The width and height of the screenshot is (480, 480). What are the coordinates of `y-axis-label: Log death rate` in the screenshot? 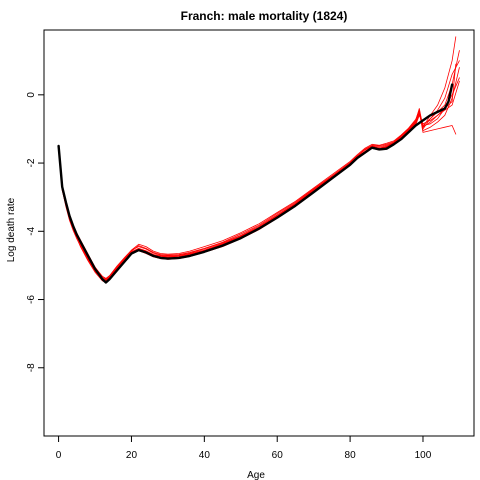 It's located at (11, 229).